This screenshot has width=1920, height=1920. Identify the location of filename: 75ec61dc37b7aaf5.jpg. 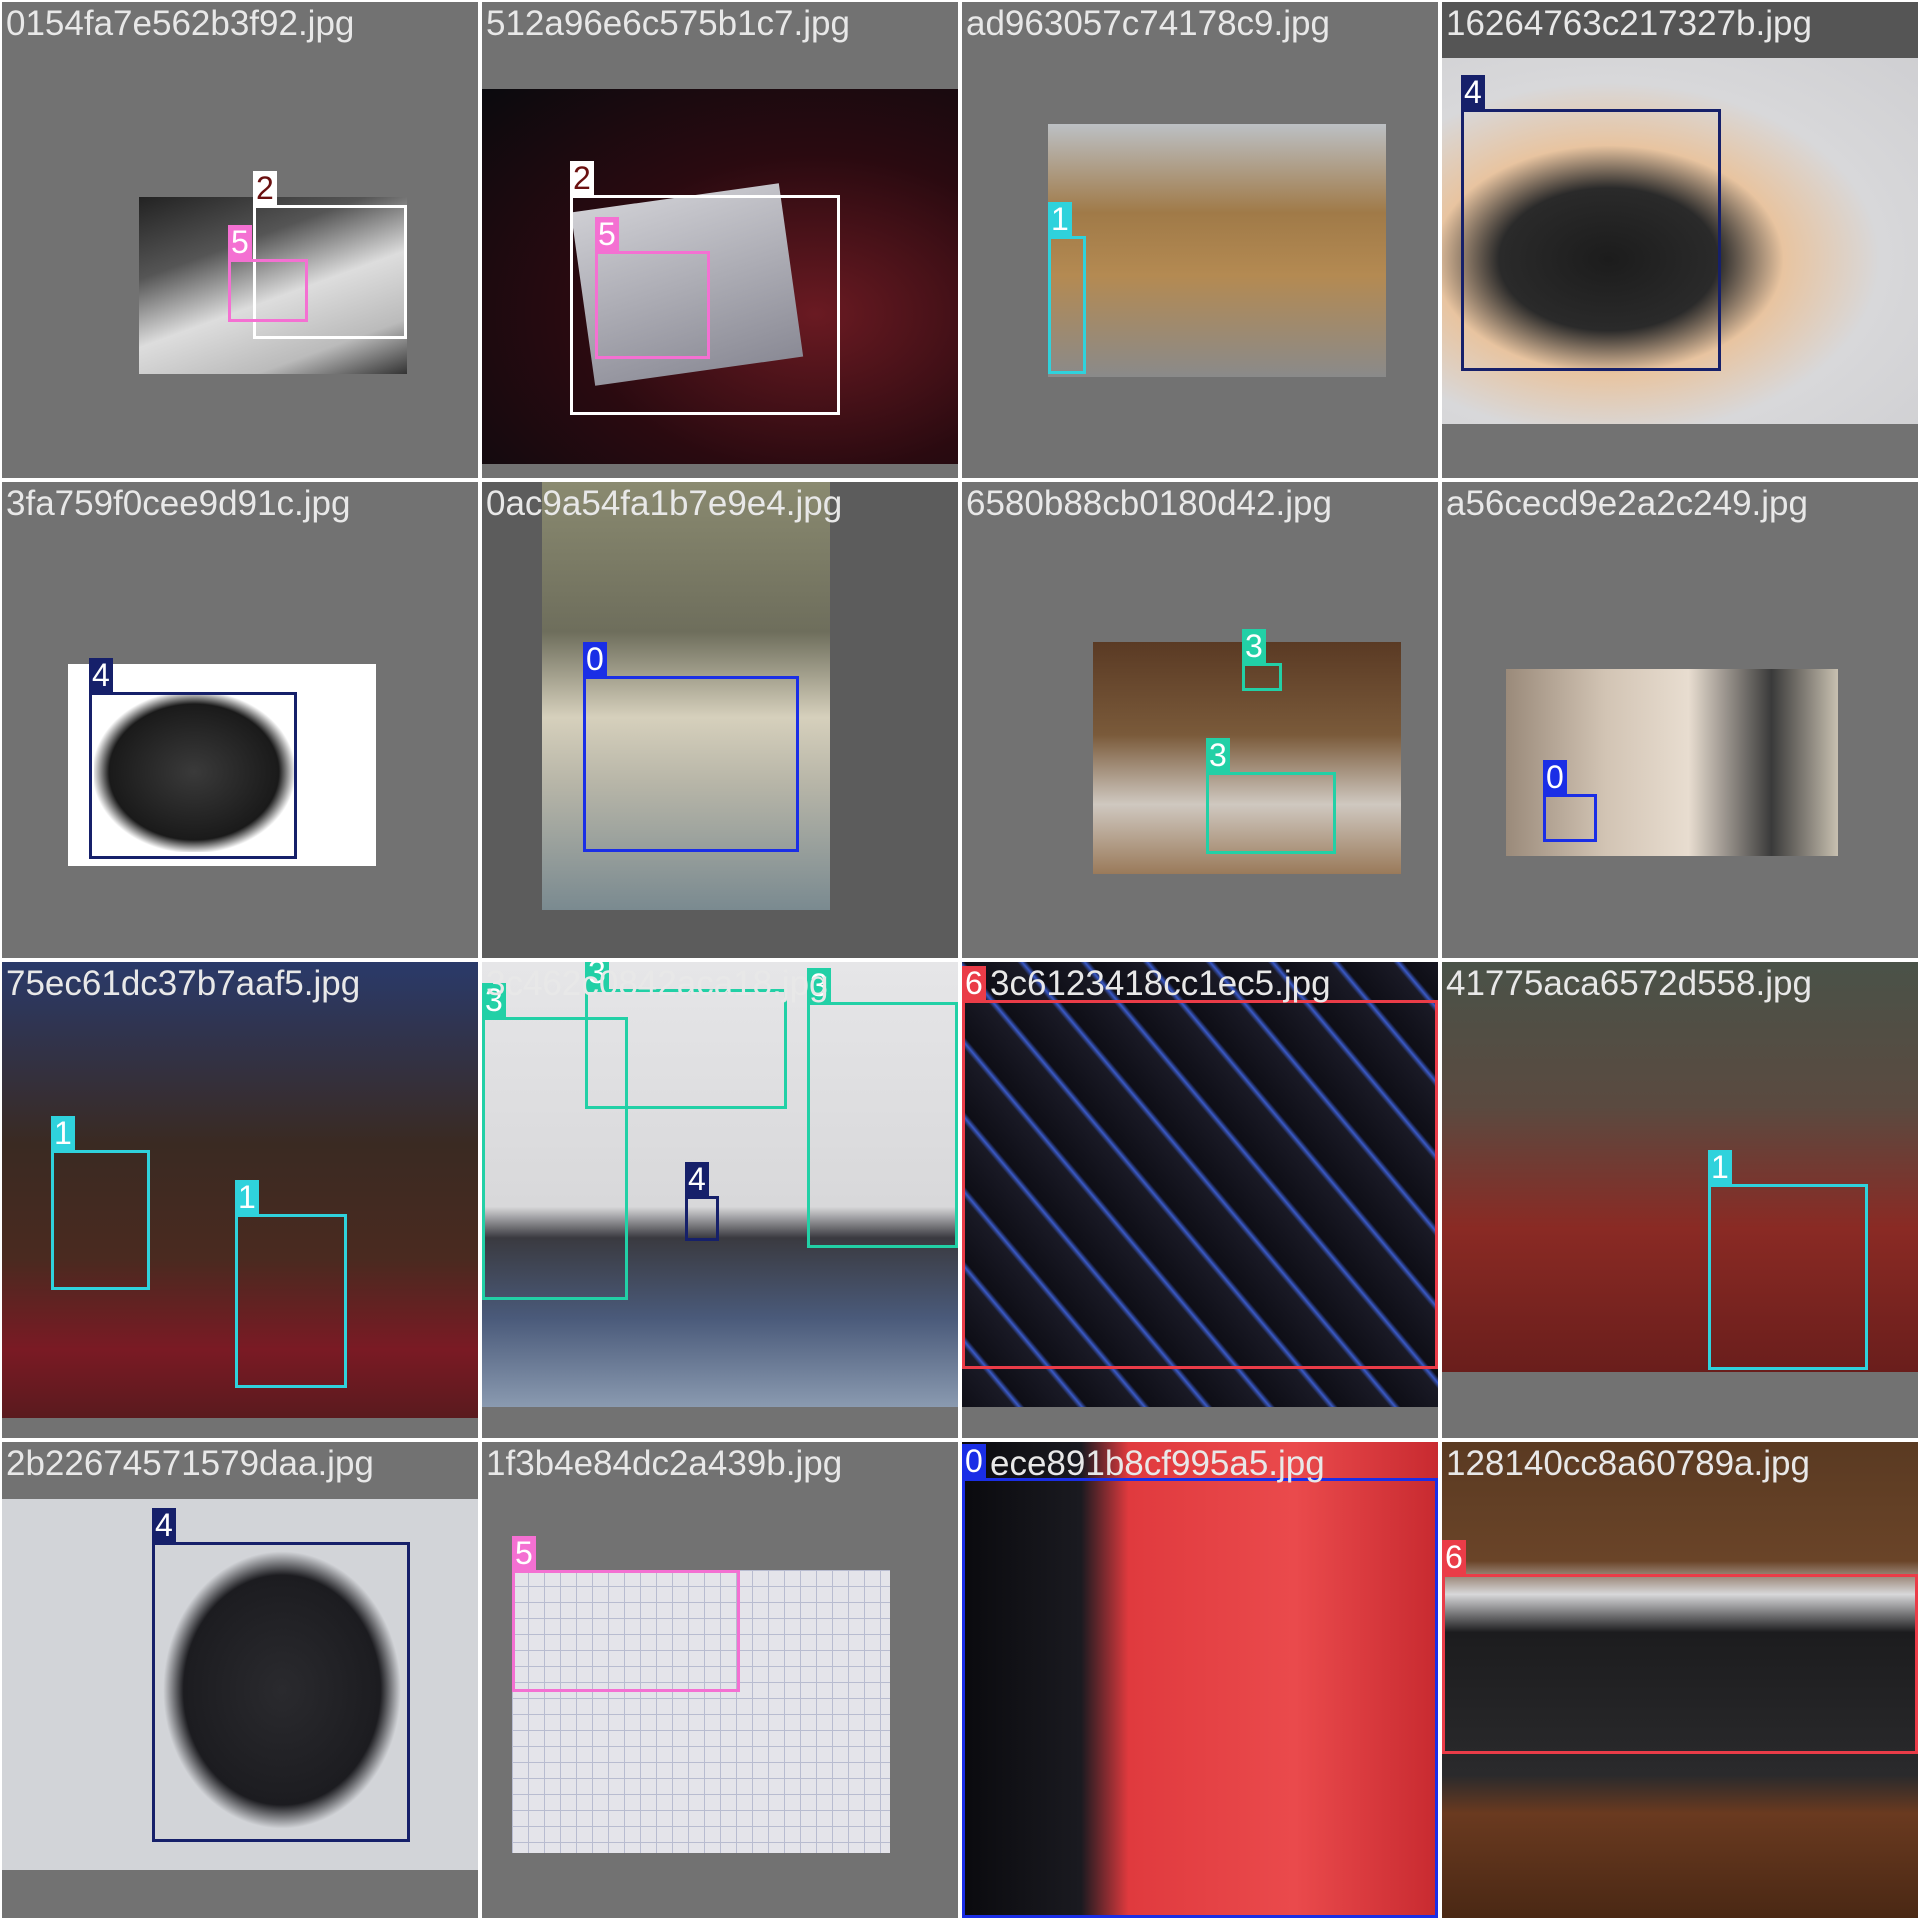
(183, 983).